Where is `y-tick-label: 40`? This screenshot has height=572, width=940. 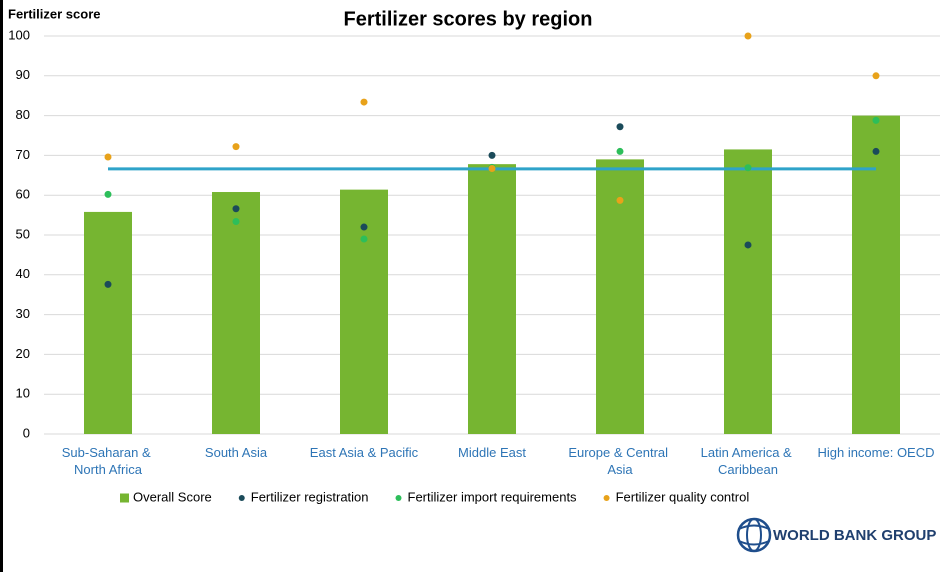
y-tick-label: 40 is located at coordinates (23, 273).